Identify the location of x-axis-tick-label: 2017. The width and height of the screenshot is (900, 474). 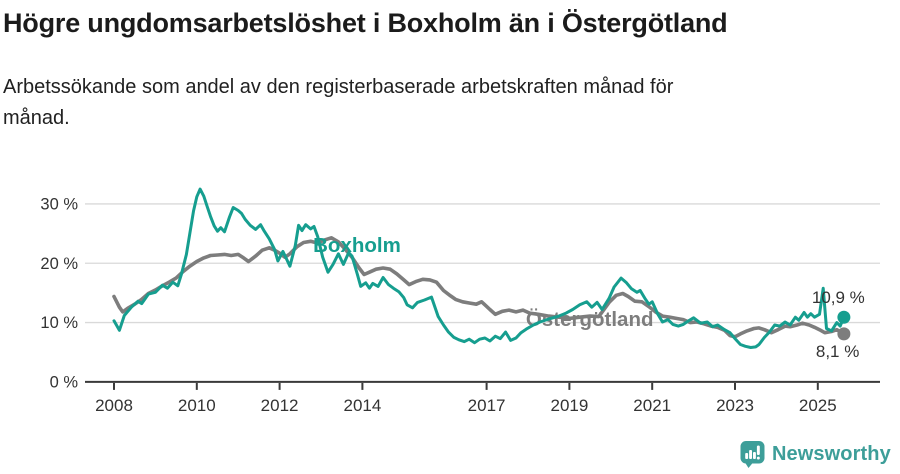
(487, 405).